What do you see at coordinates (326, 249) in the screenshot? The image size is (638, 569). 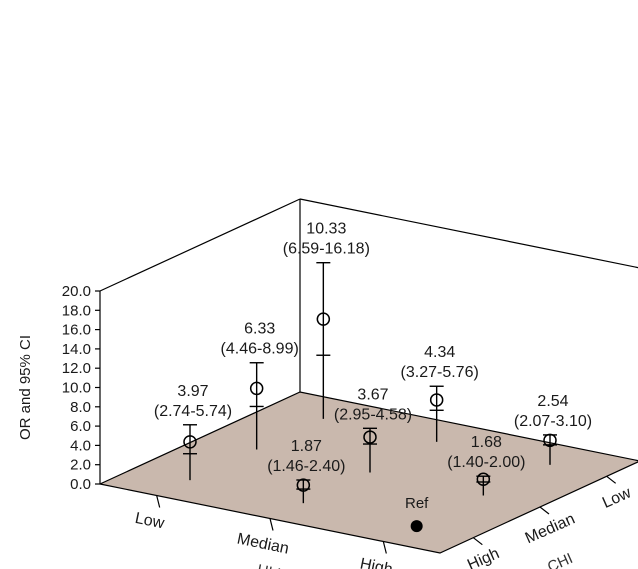 I see `ci-value-label: (6.59-16.18)` at bounding box center [326, 249].